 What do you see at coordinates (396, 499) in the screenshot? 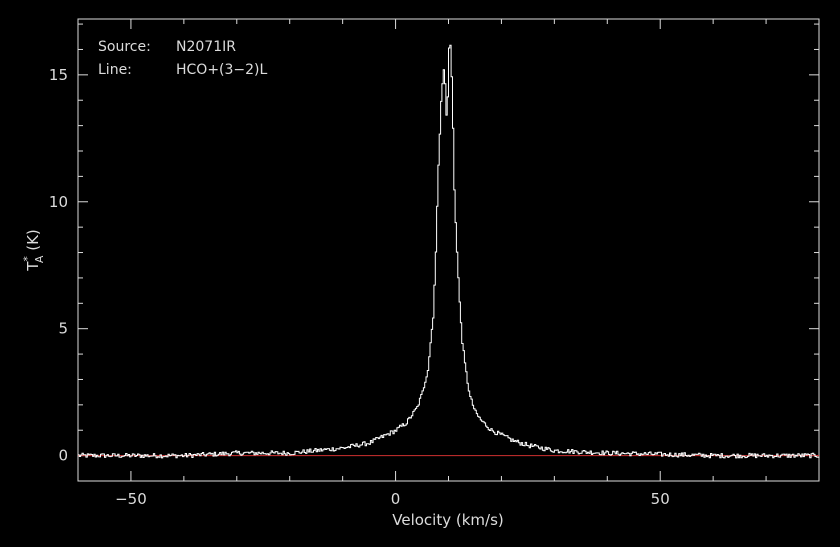
I see `x-tick-label: 0` at bounding box center [396, 499].